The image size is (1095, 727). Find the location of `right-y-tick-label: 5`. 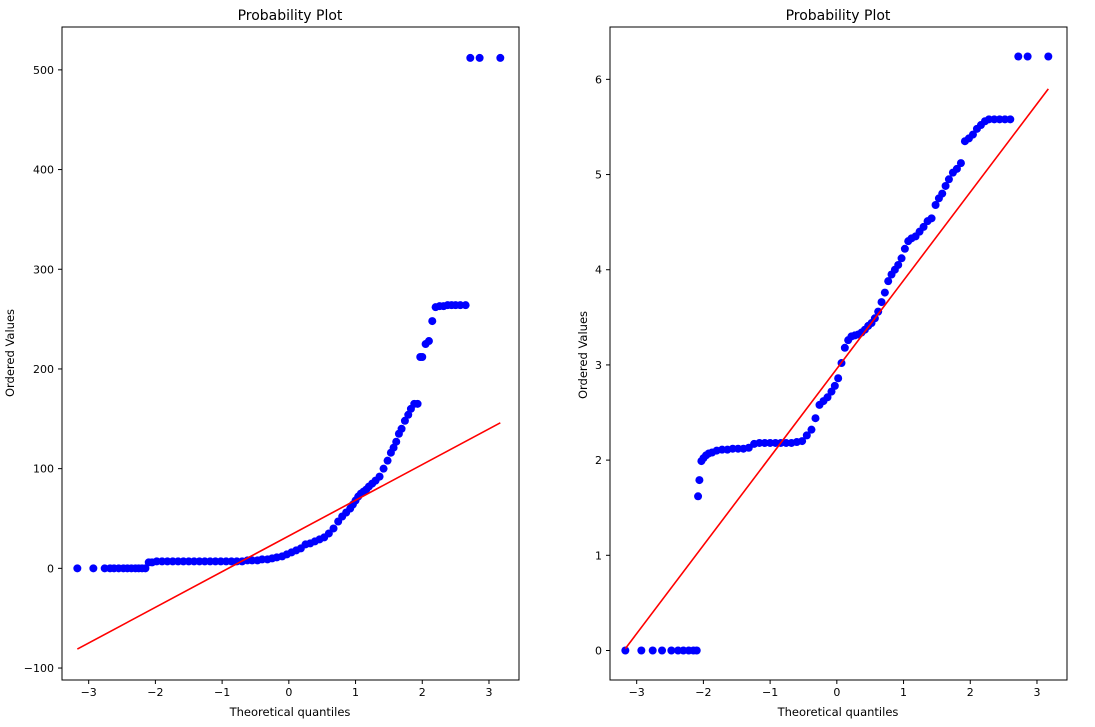

right-y-tick-label: 5 is located at coordinates (598, 175).